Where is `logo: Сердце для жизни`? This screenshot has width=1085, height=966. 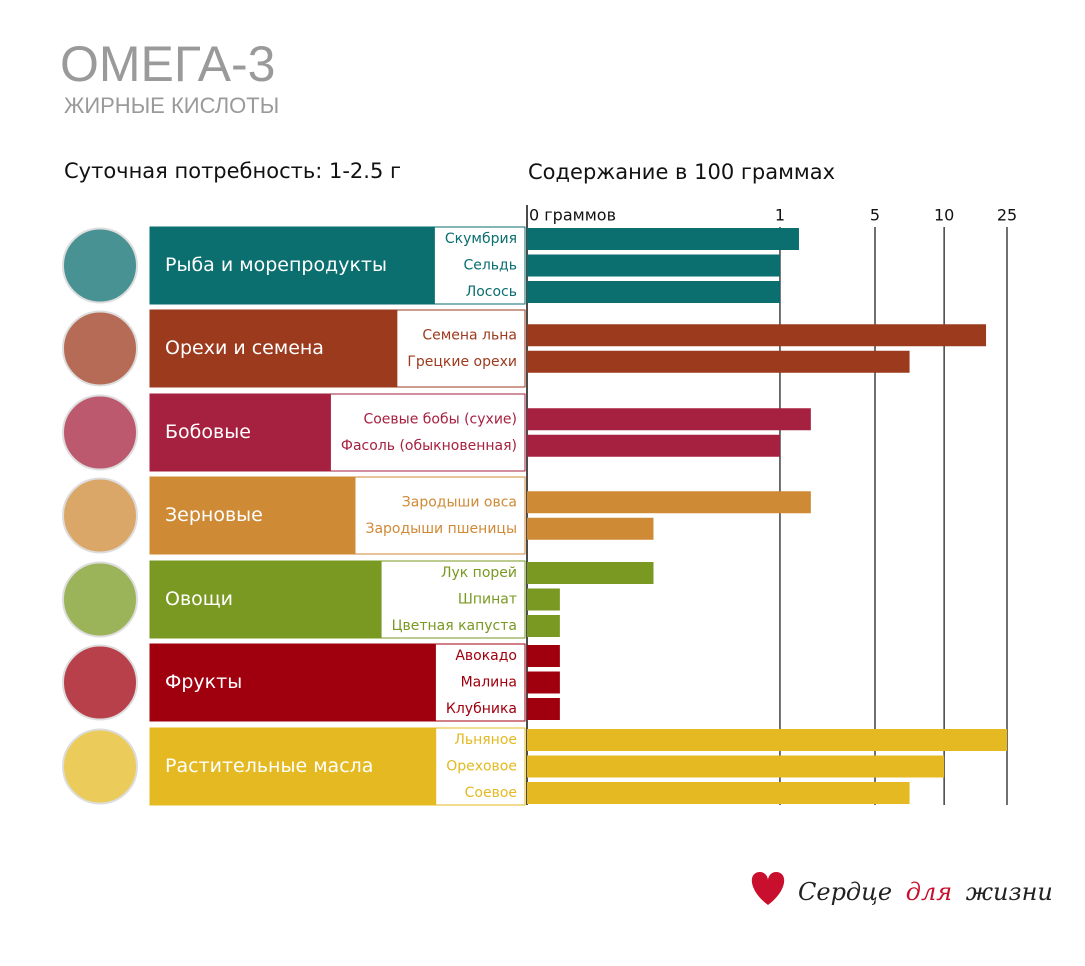
logo: Сердце для жизни is located at coordinates (902, 889).